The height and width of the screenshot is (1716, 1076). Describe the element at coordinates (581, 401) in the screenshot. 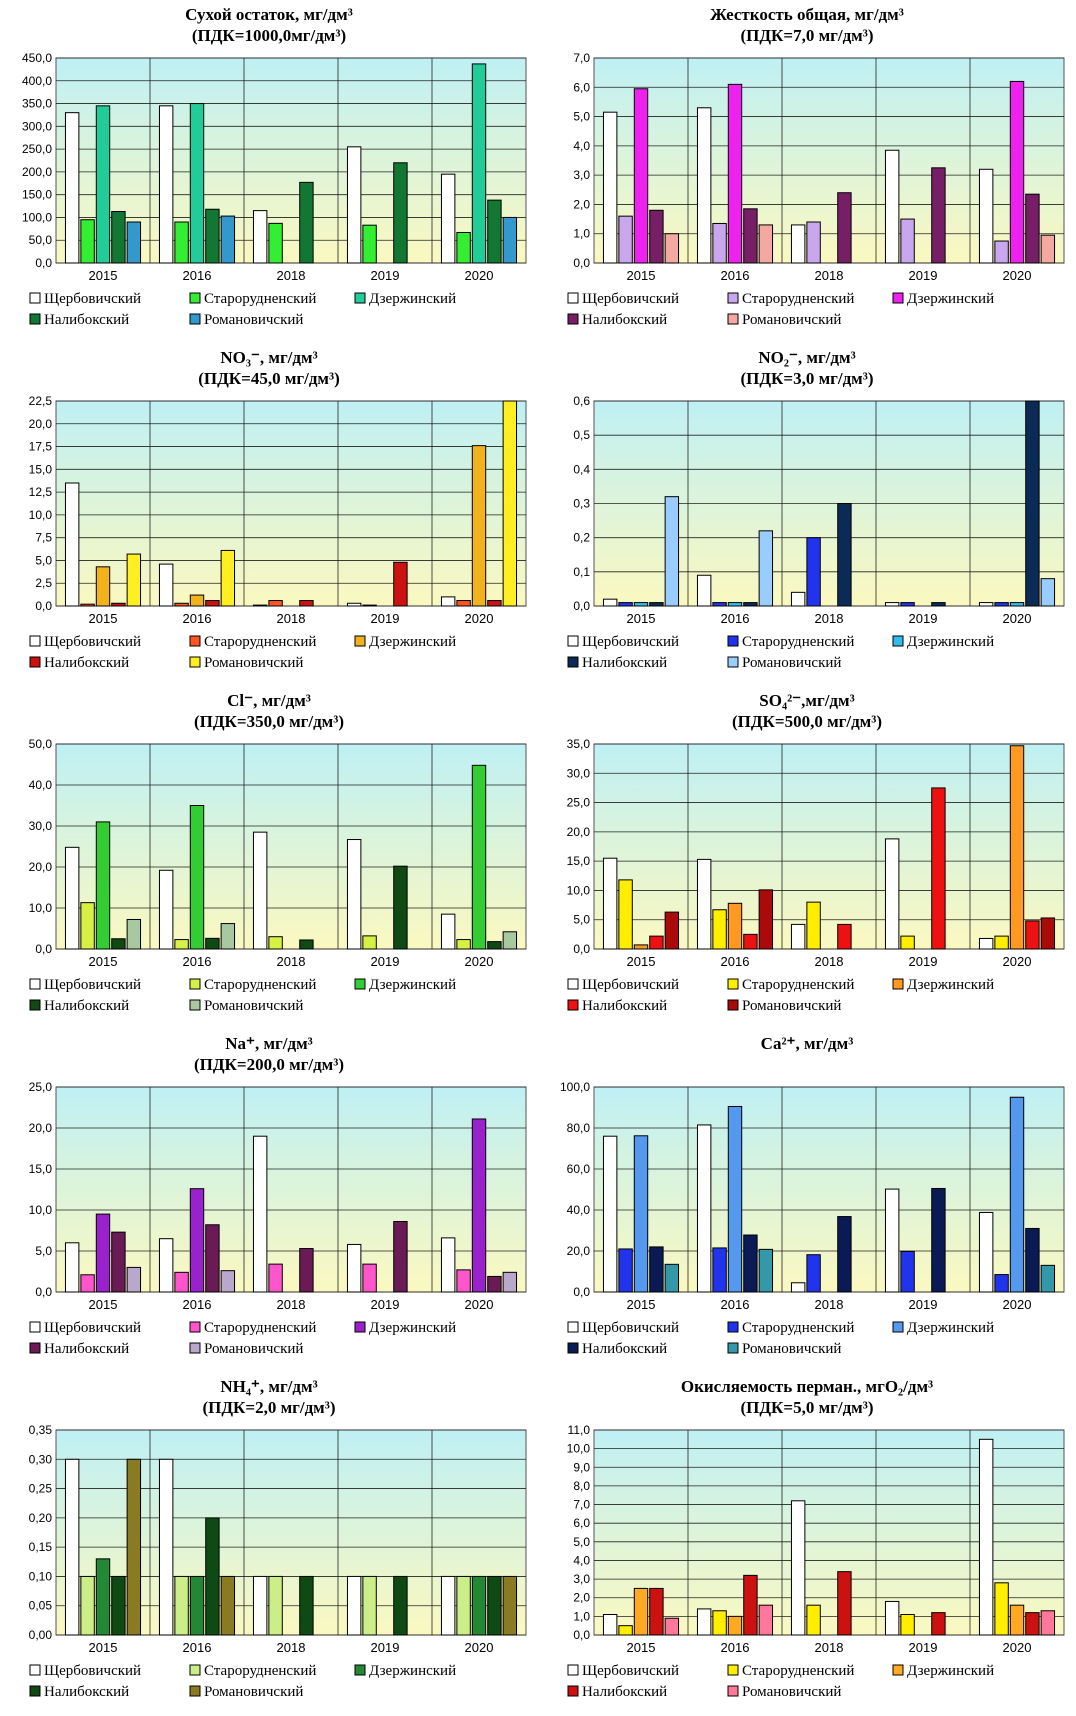

I see `y-tick-label: 0,6` at that location.